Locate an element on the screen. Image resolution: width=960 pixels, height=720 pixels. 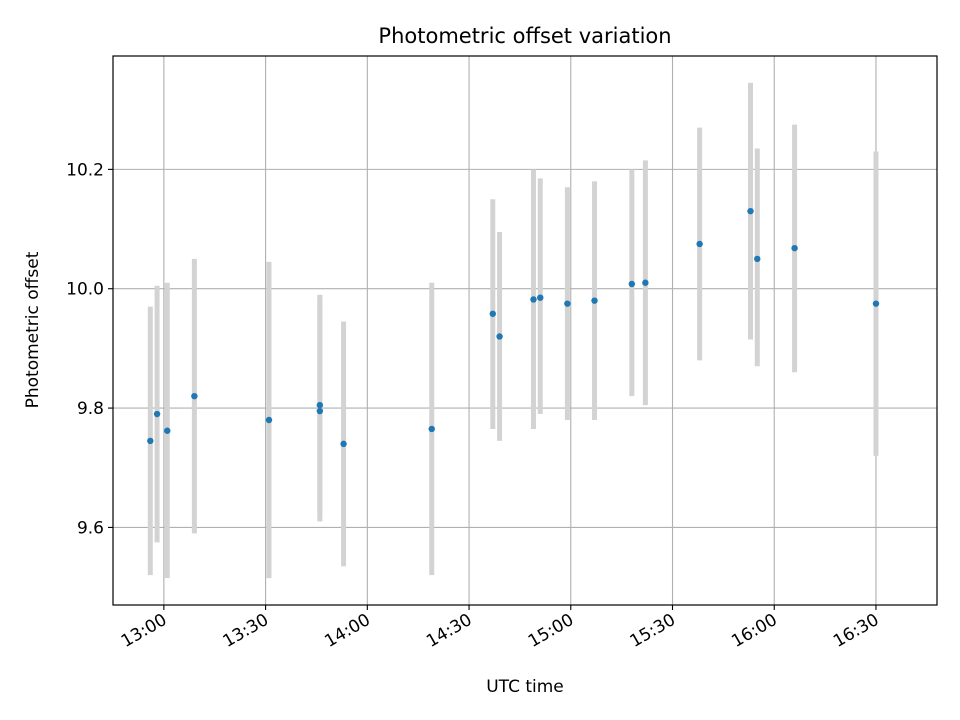
y-tick-label: 9.8 is located at coordinates (90, 409).